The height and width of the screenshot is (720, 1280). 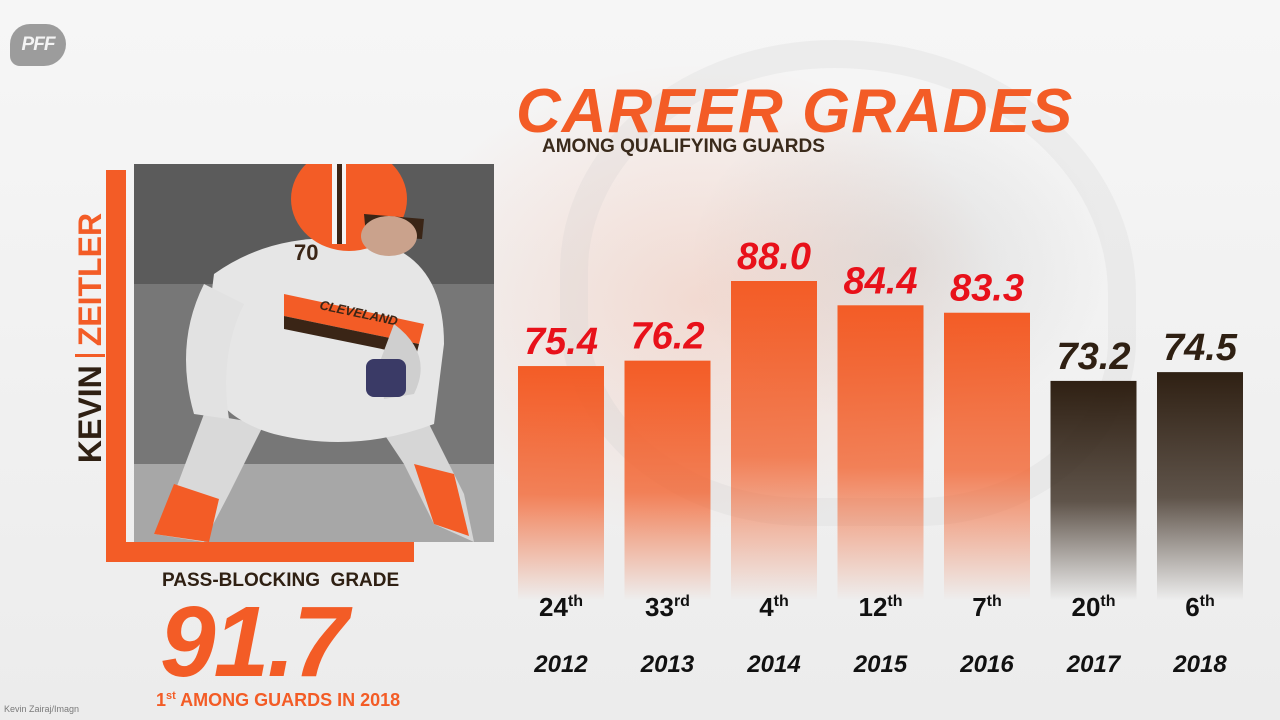 What do you see at coordinates (880, 607) in the screenshot?
I see `rank-label-2015: 12th` at bounding box center [880, 607].